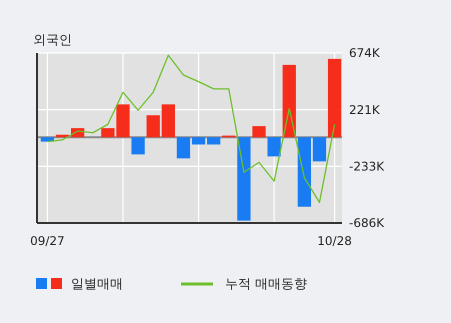 The image size is (451, 323). What do you see at coordinates (365, 53) in the screenshot?
I see `y-tick-label: 674K` at bounding box center [365, 53].